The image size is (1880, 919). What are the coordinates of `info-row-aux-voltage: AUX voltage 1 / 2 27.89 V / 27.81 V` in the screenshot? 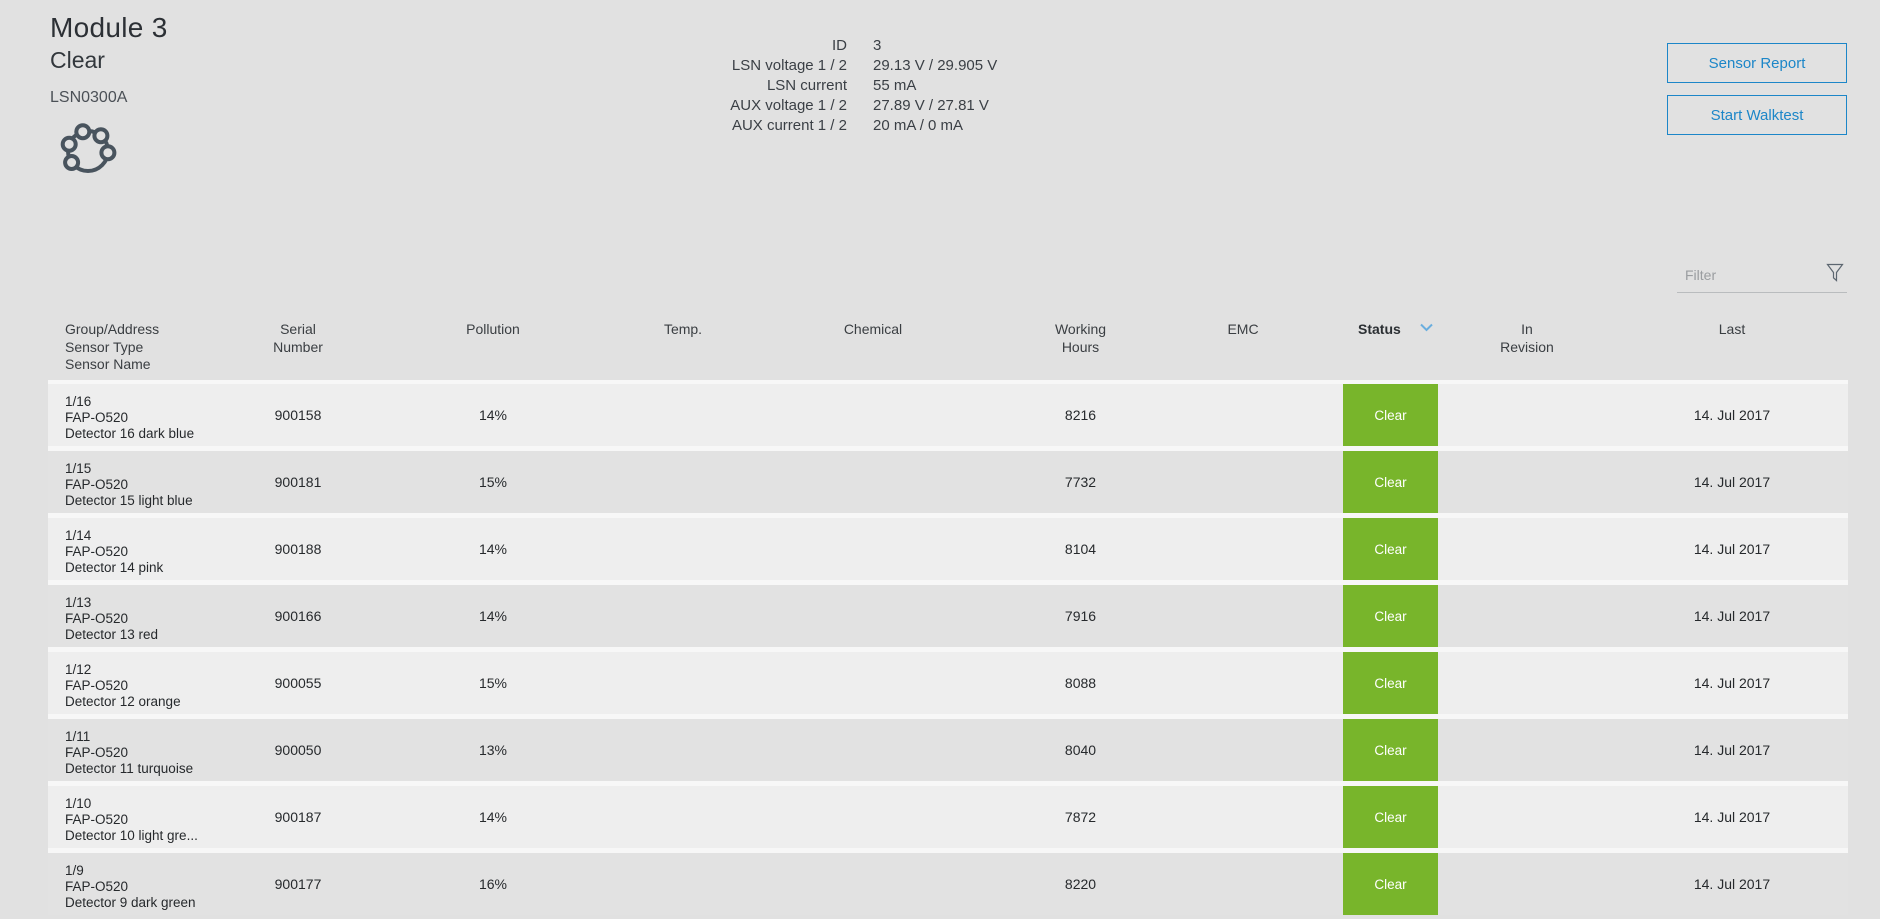 It's located at (794, 106).